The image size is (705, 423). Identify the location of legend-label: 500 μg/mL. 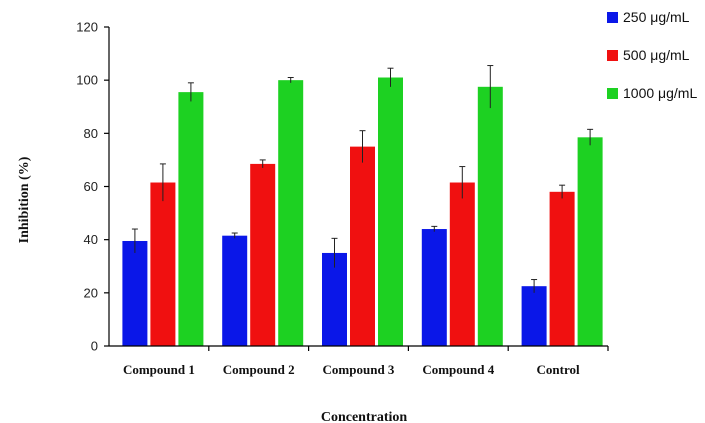
(656, 55).